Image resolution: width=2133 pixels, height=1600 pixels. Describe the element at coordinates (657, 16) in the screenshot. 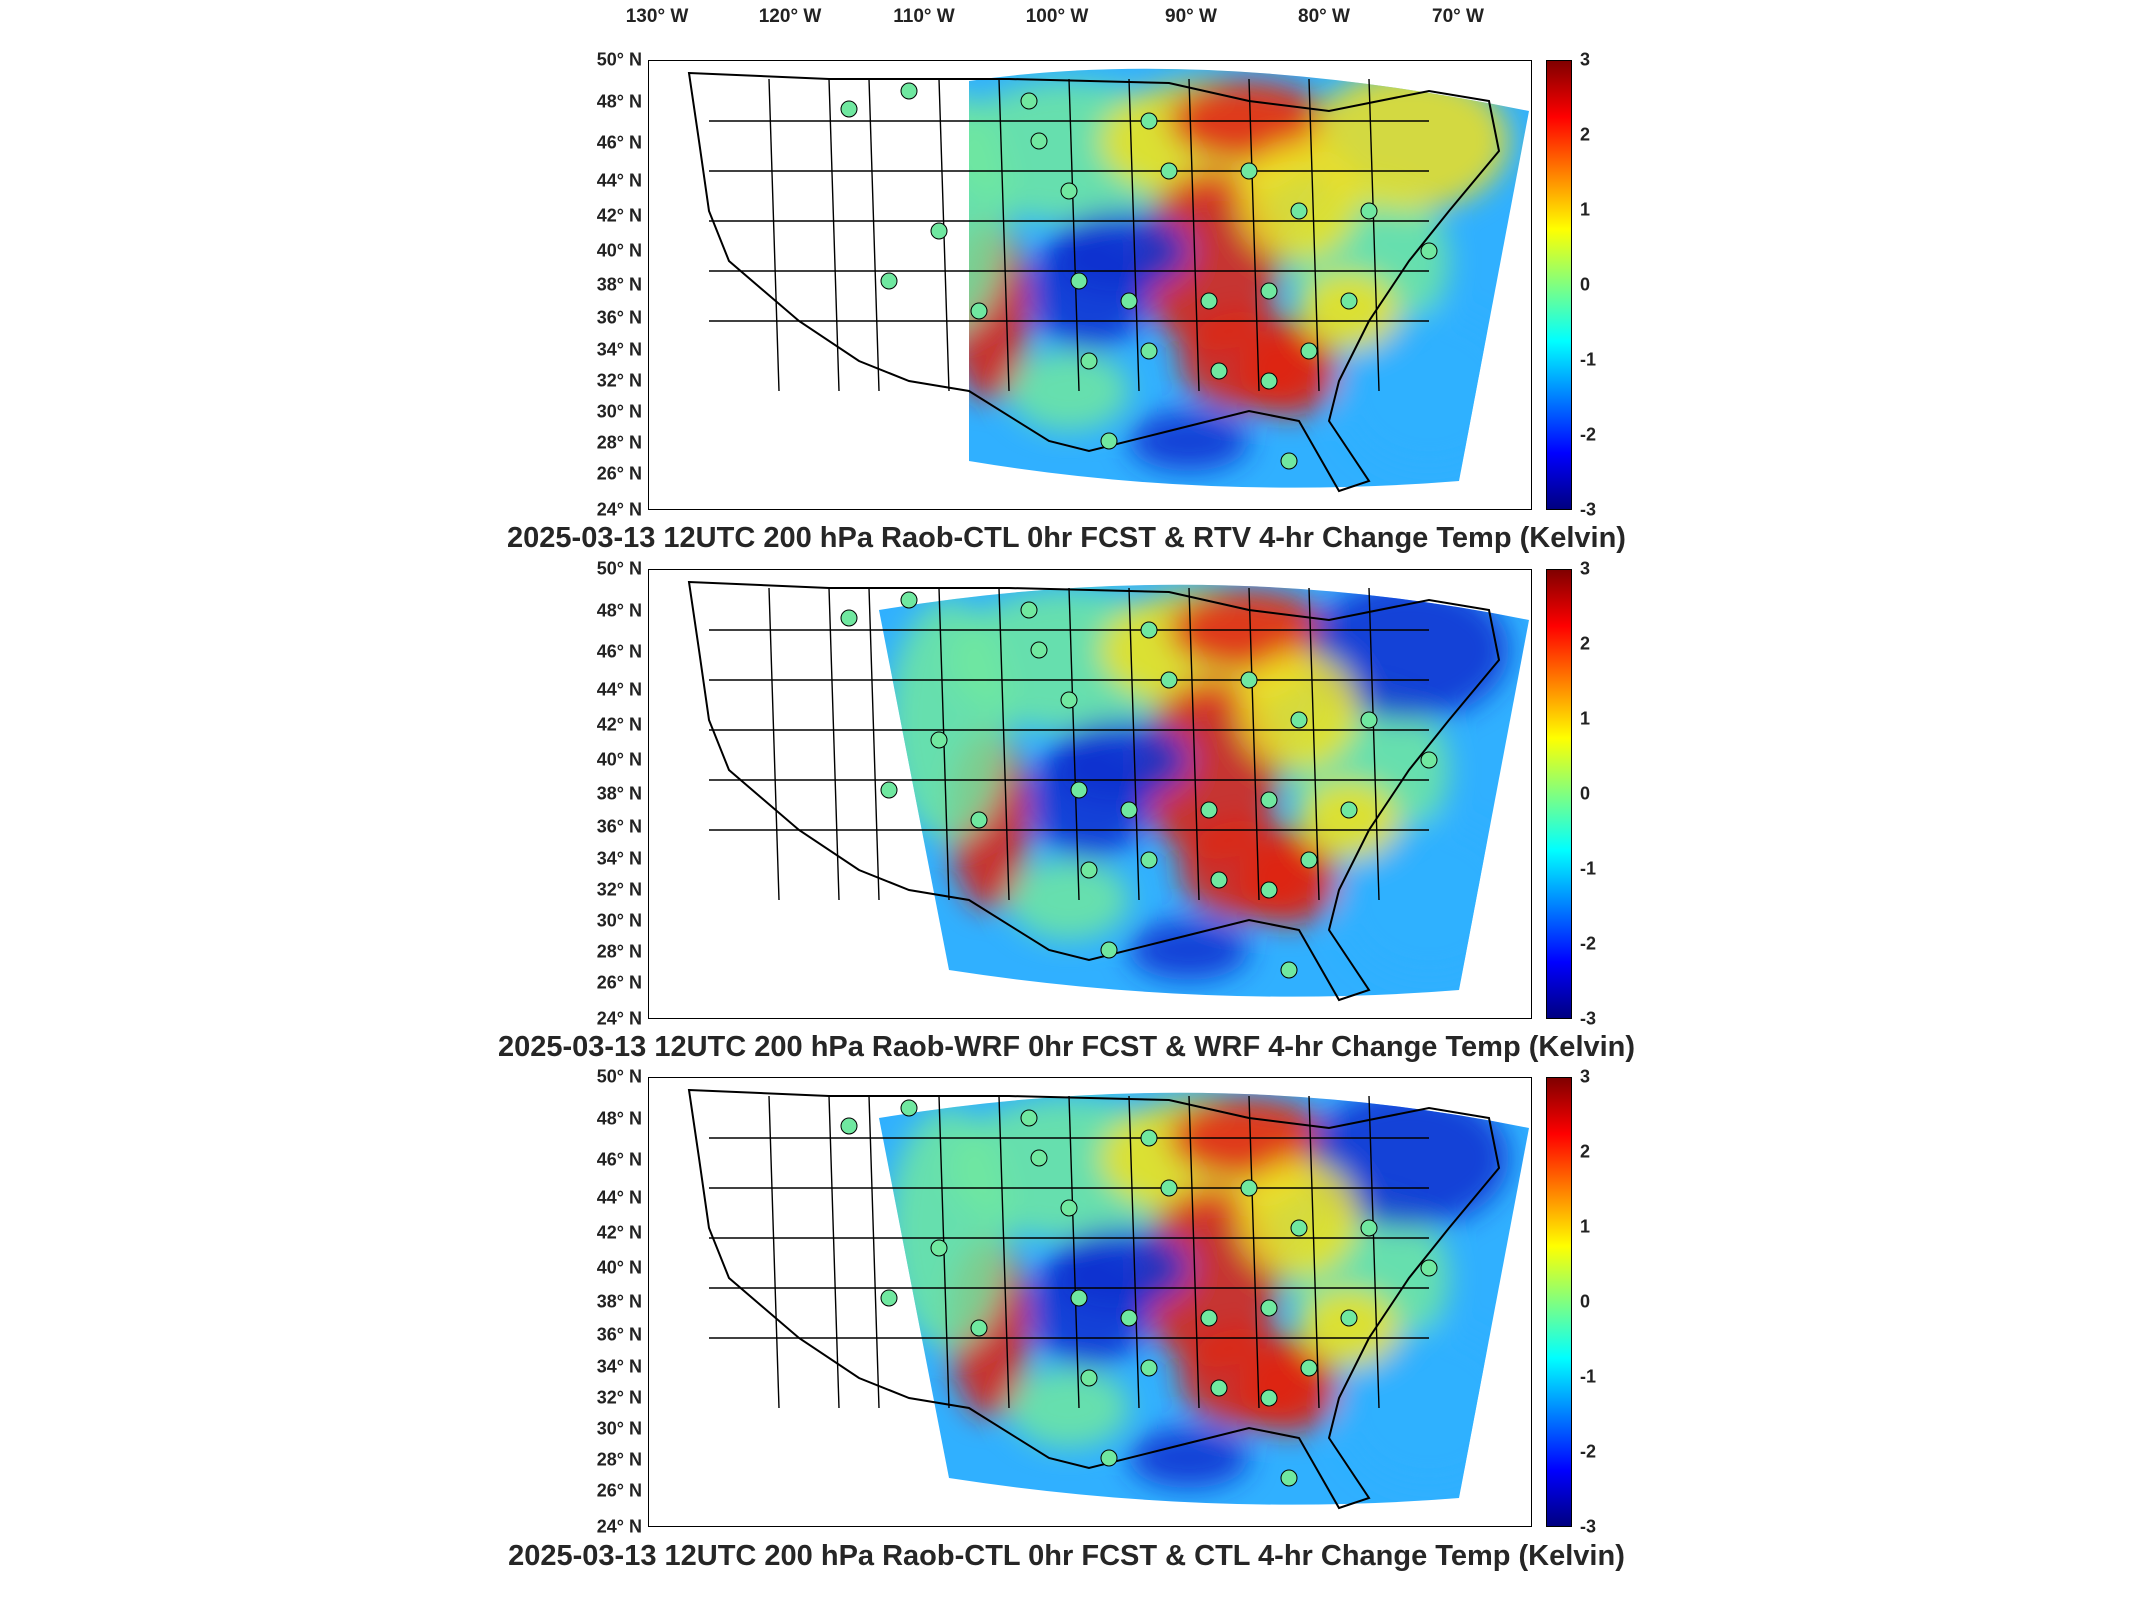

I see `lon-label: 130° W` at that location.